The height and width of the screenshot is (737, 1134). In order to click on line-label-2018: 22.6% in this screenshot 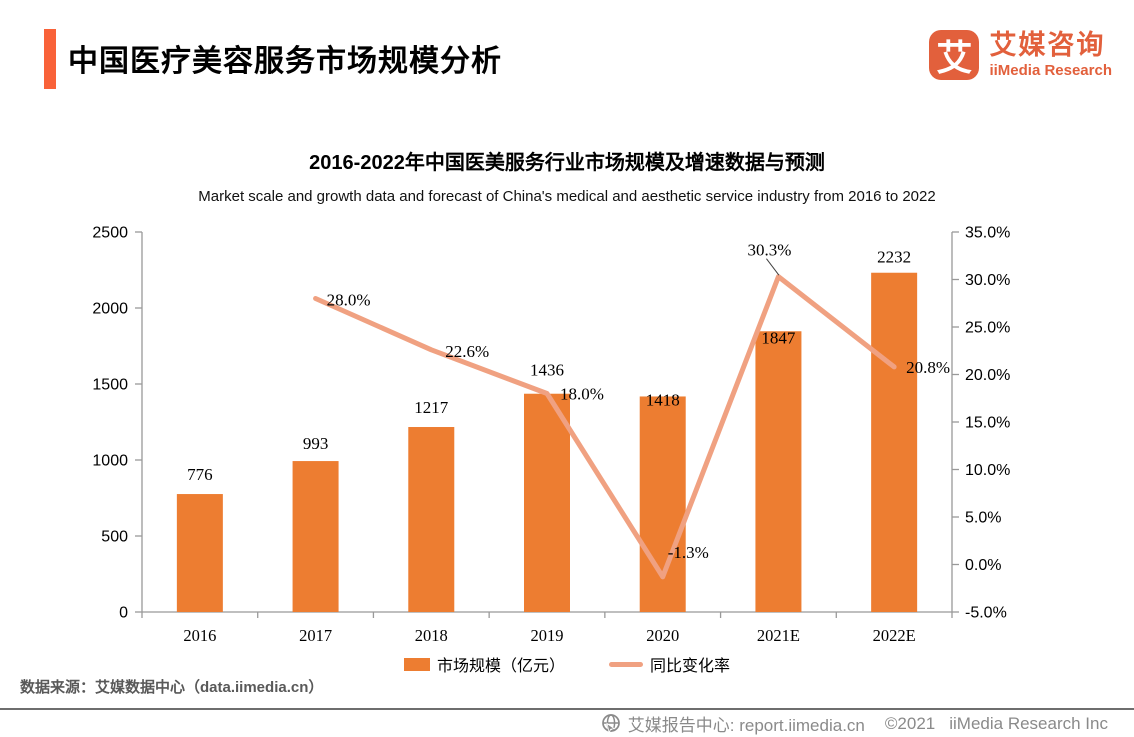, I will do `click(467, 351)`.